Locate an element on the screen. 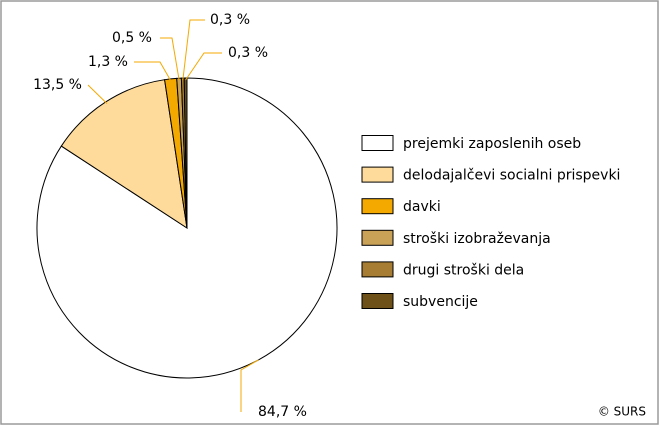 The image size is (660, 430). legend-label: subvencije is located at coordinates (440, 302).